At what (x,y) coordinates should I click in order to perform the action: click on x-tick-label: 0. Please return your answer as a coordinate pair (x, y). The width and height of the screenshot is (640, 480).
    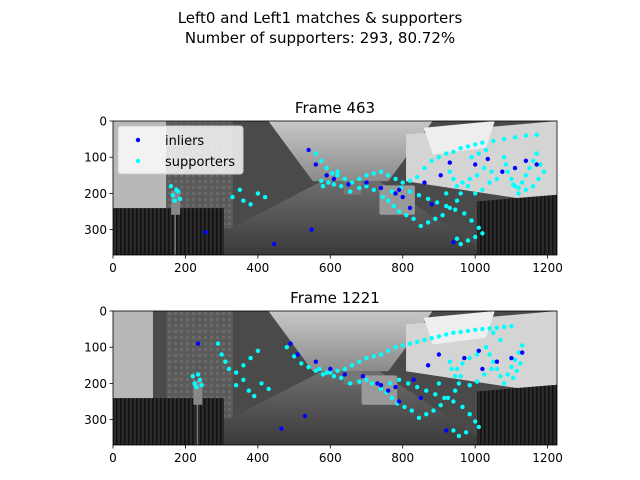
    Looking at the image, I should click on (113, 458).